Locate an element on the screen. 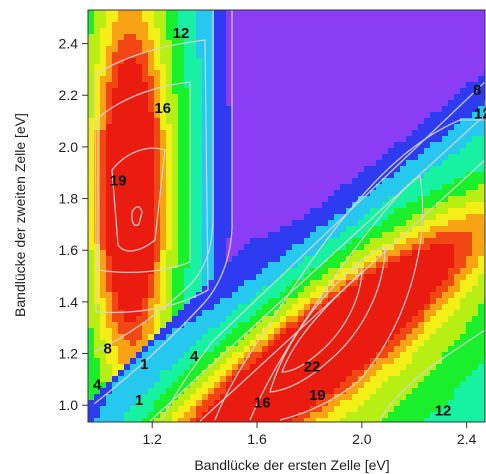 This screenshot has height=474, width=486. x-tick-label: 2.4 is located at coordinates (467, 439).